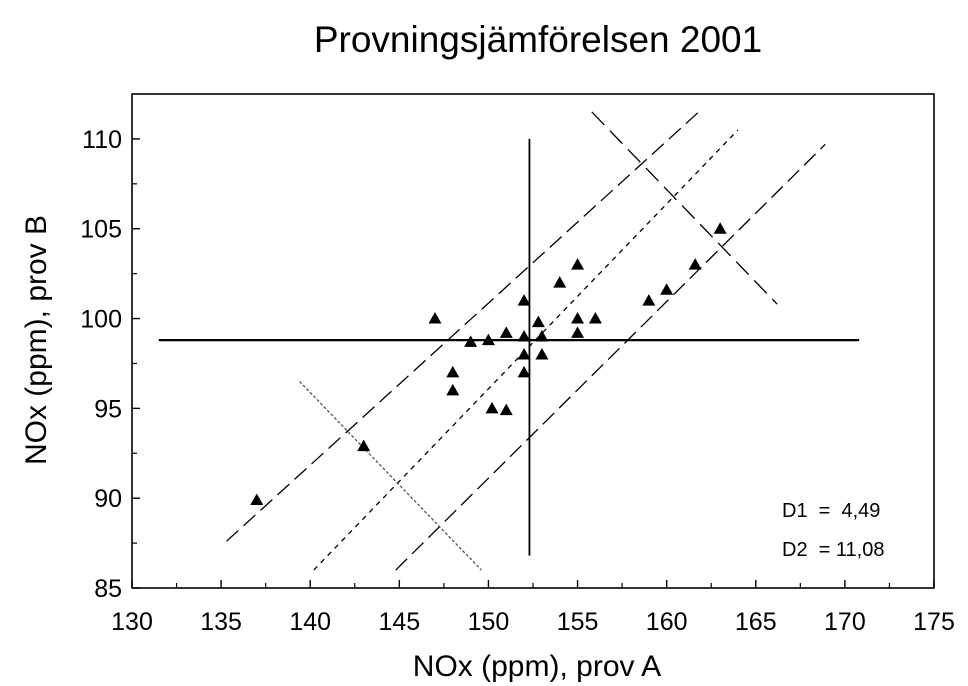 The image size is (968, 686). I want to click on x-tick-label: 130, so click(132, 622).